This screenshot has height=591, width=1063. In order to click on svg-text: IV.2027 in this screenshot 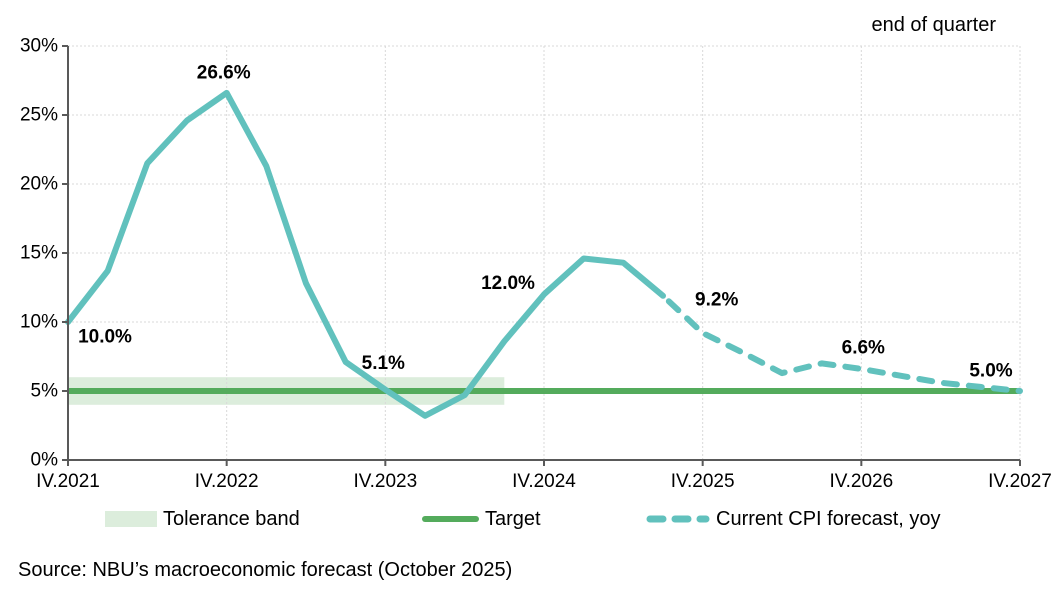, I will do `click(1020, 481)`.